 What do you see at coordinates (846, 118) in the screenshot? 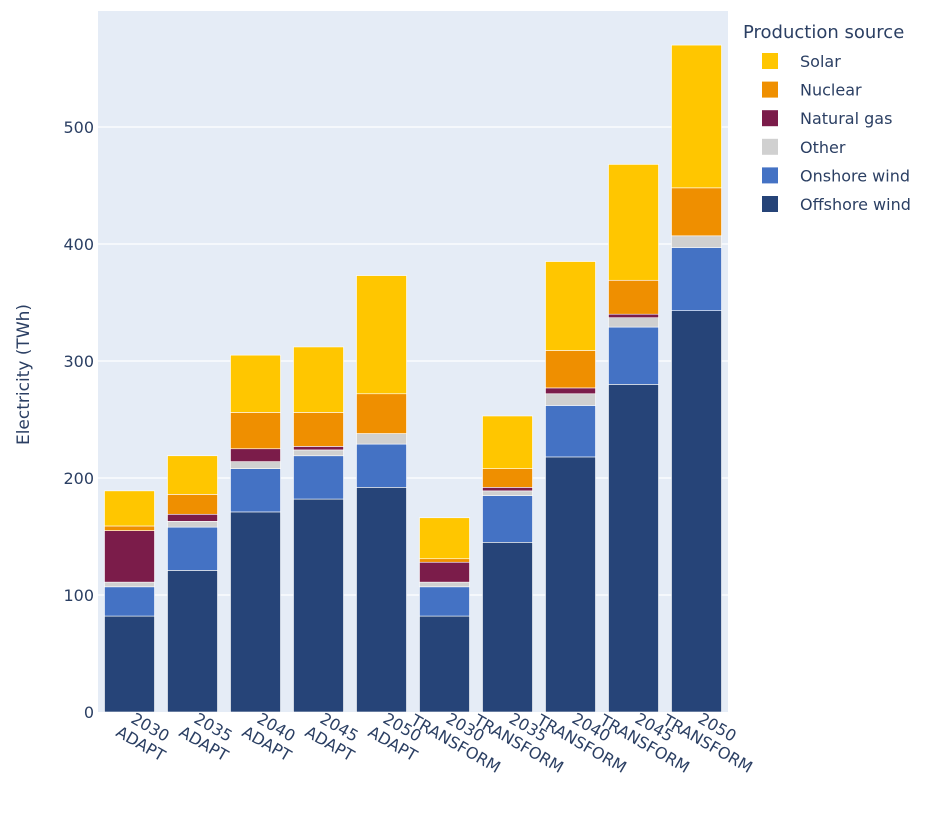
I see `legend-item: Natural gas` at bounding box center [846, 118].